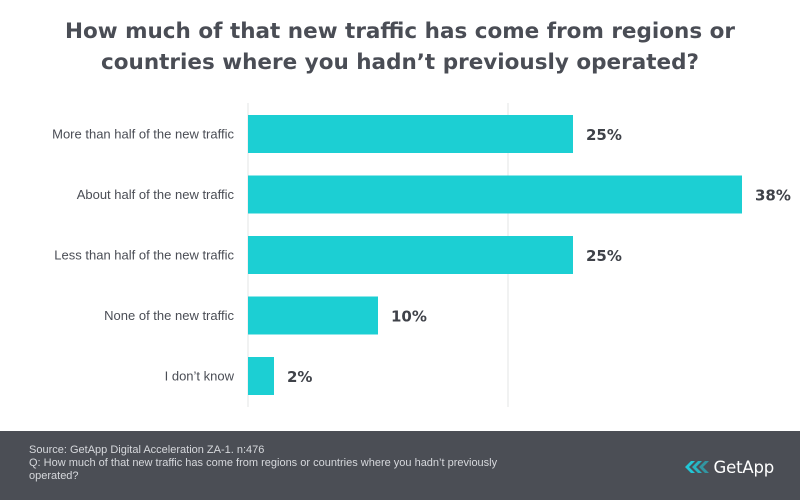 The height and width of the screenshot is (500, 800). Describe the element at coordinates (604, 256) in the screenshot. I see `value-label-2: 25%` at that location.